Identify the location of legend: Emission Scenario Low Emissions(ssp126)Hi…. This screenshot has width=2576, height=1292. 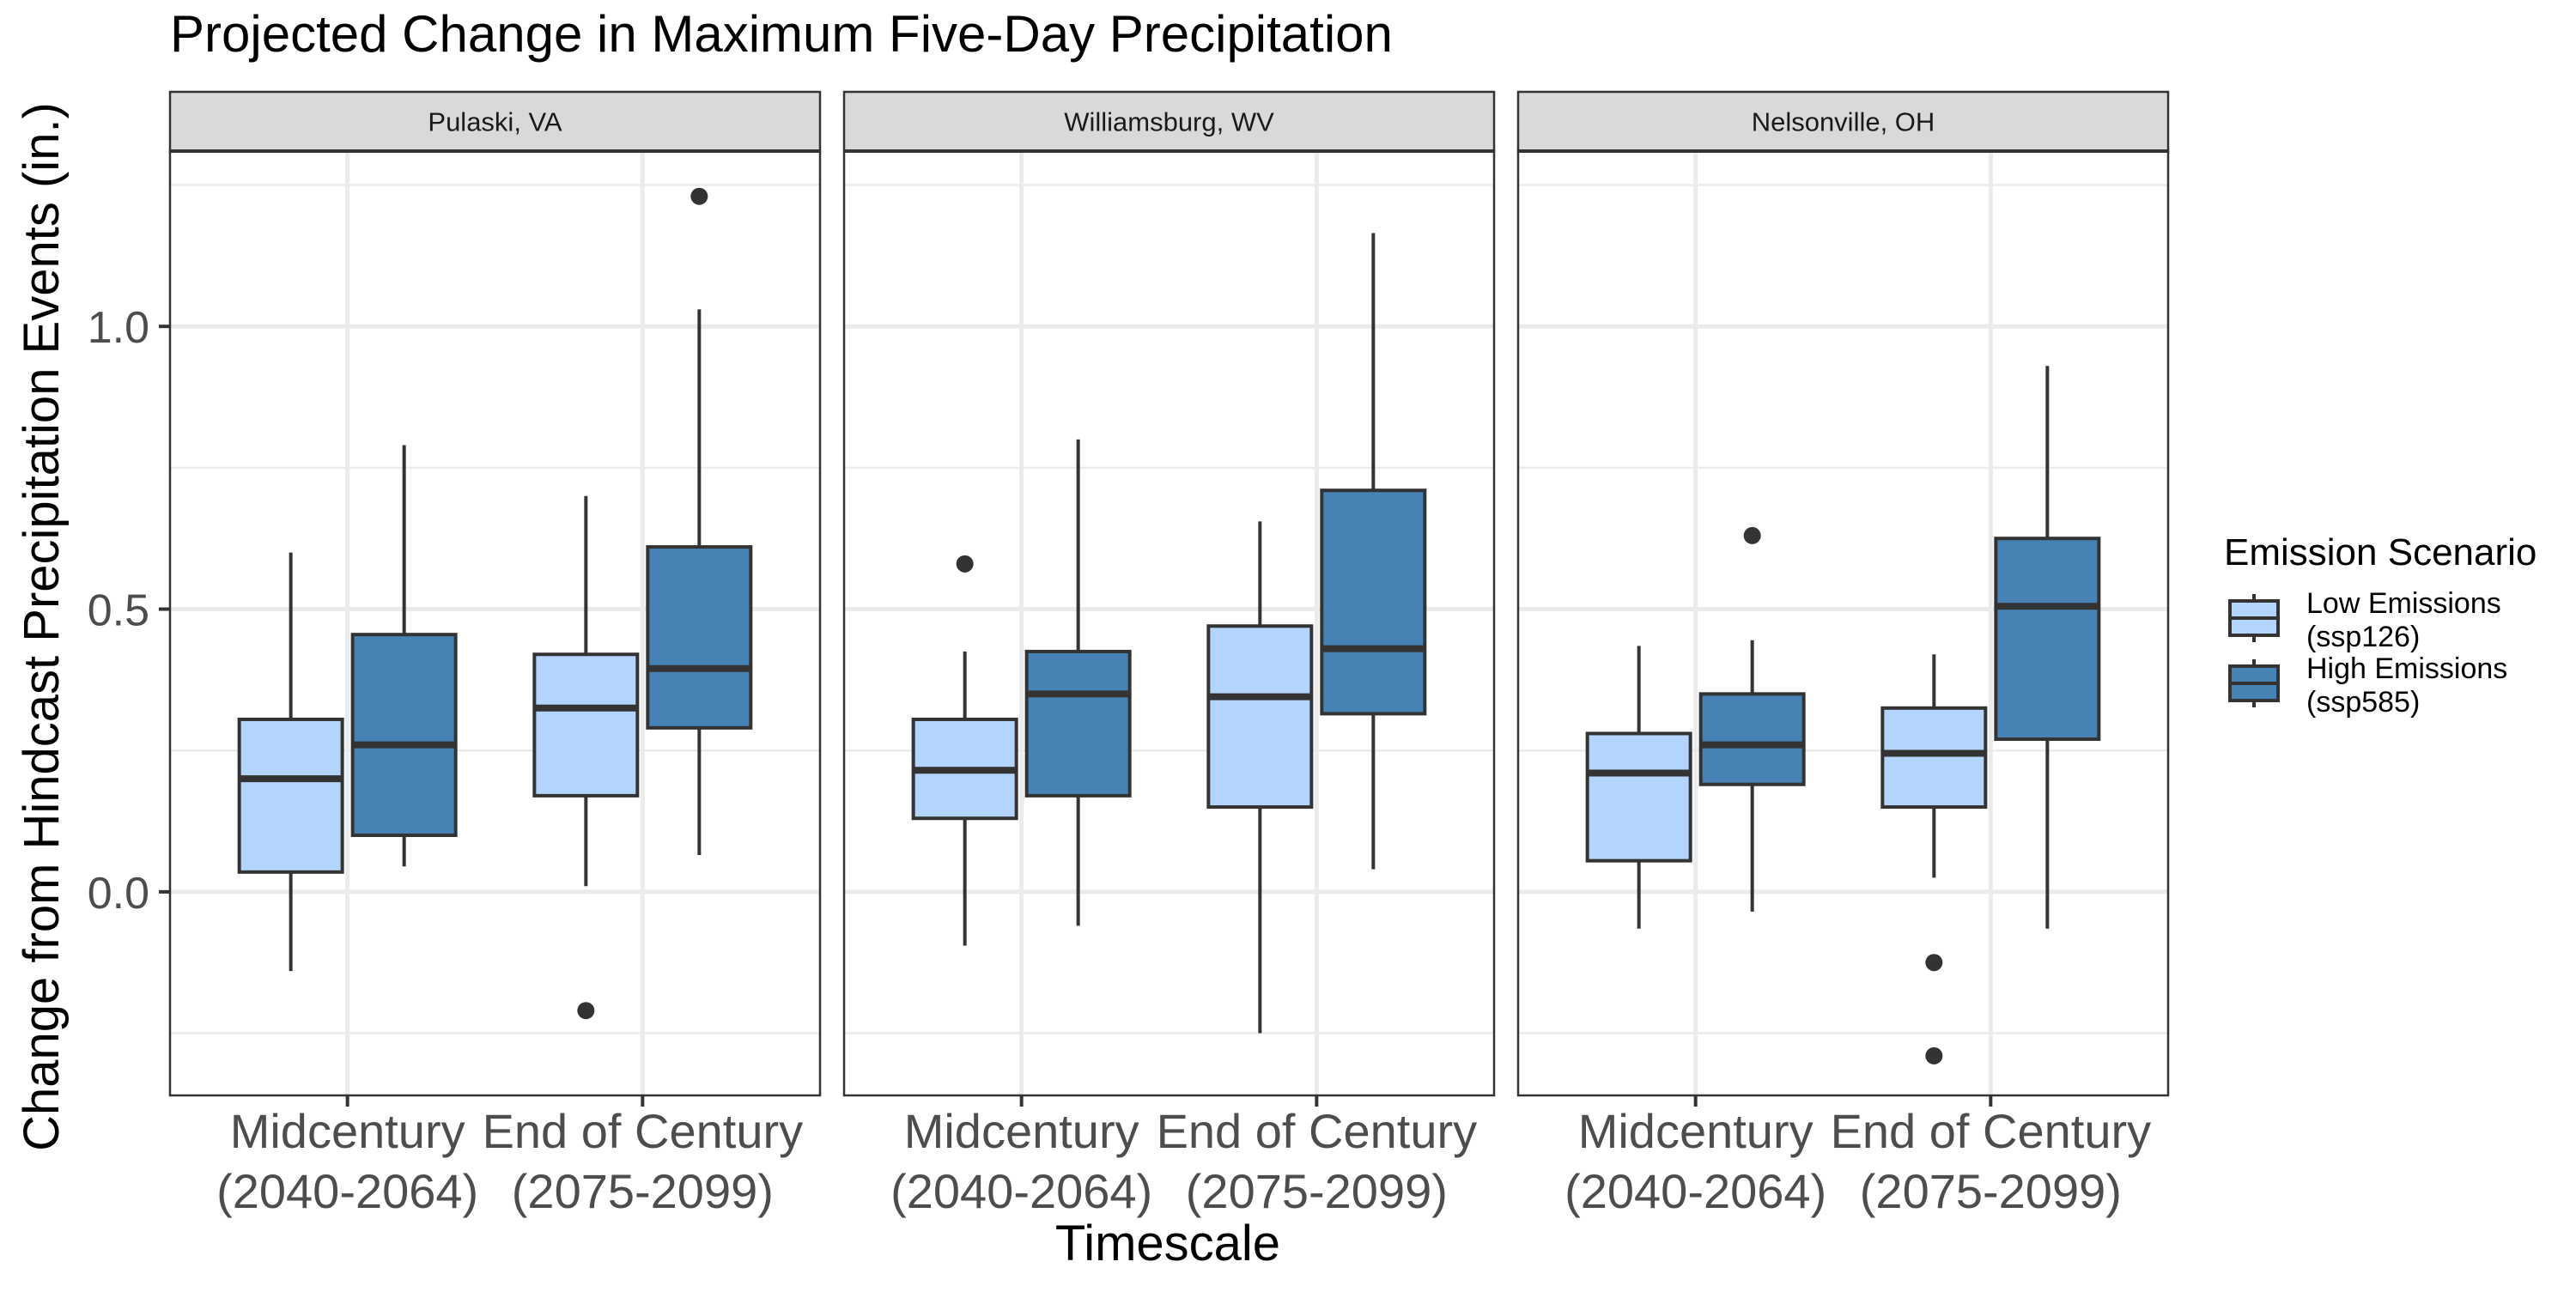
(2380, 625).